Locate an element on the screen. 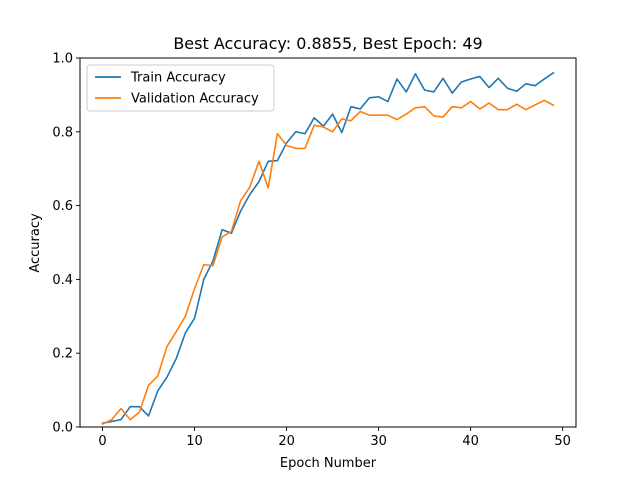 The image size is (640, 485). x-tick-label: 50 is located at coordinates (562, 441).